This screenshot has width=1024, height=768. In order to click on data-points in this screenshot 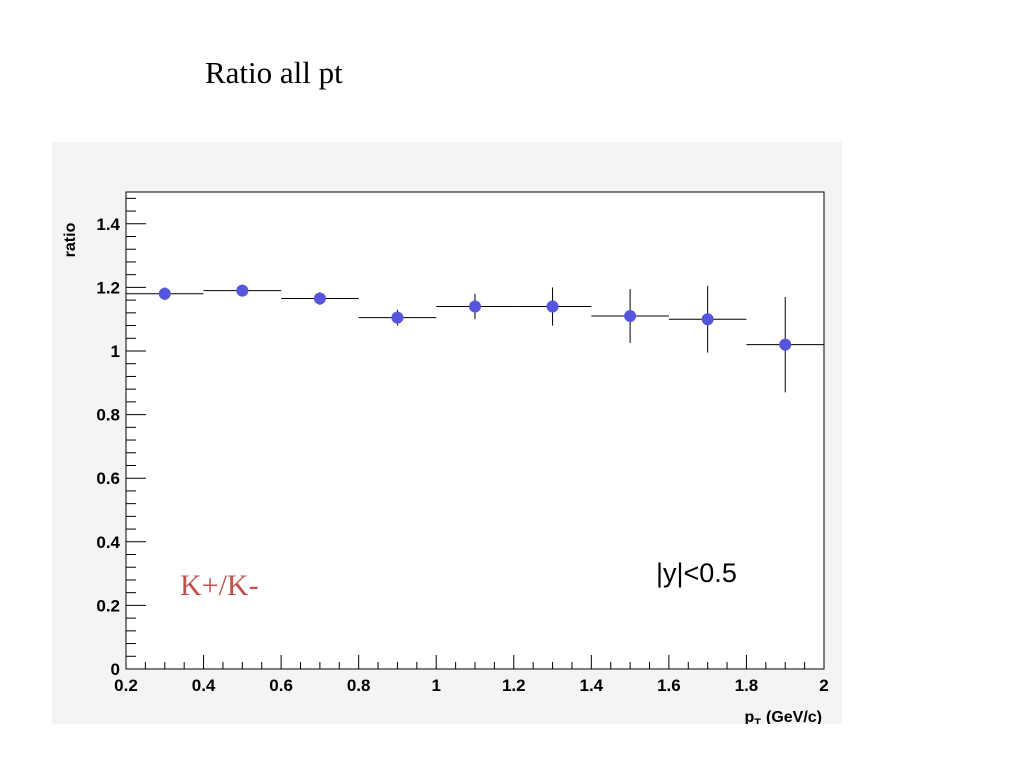, I will do `click(475, 338)`.